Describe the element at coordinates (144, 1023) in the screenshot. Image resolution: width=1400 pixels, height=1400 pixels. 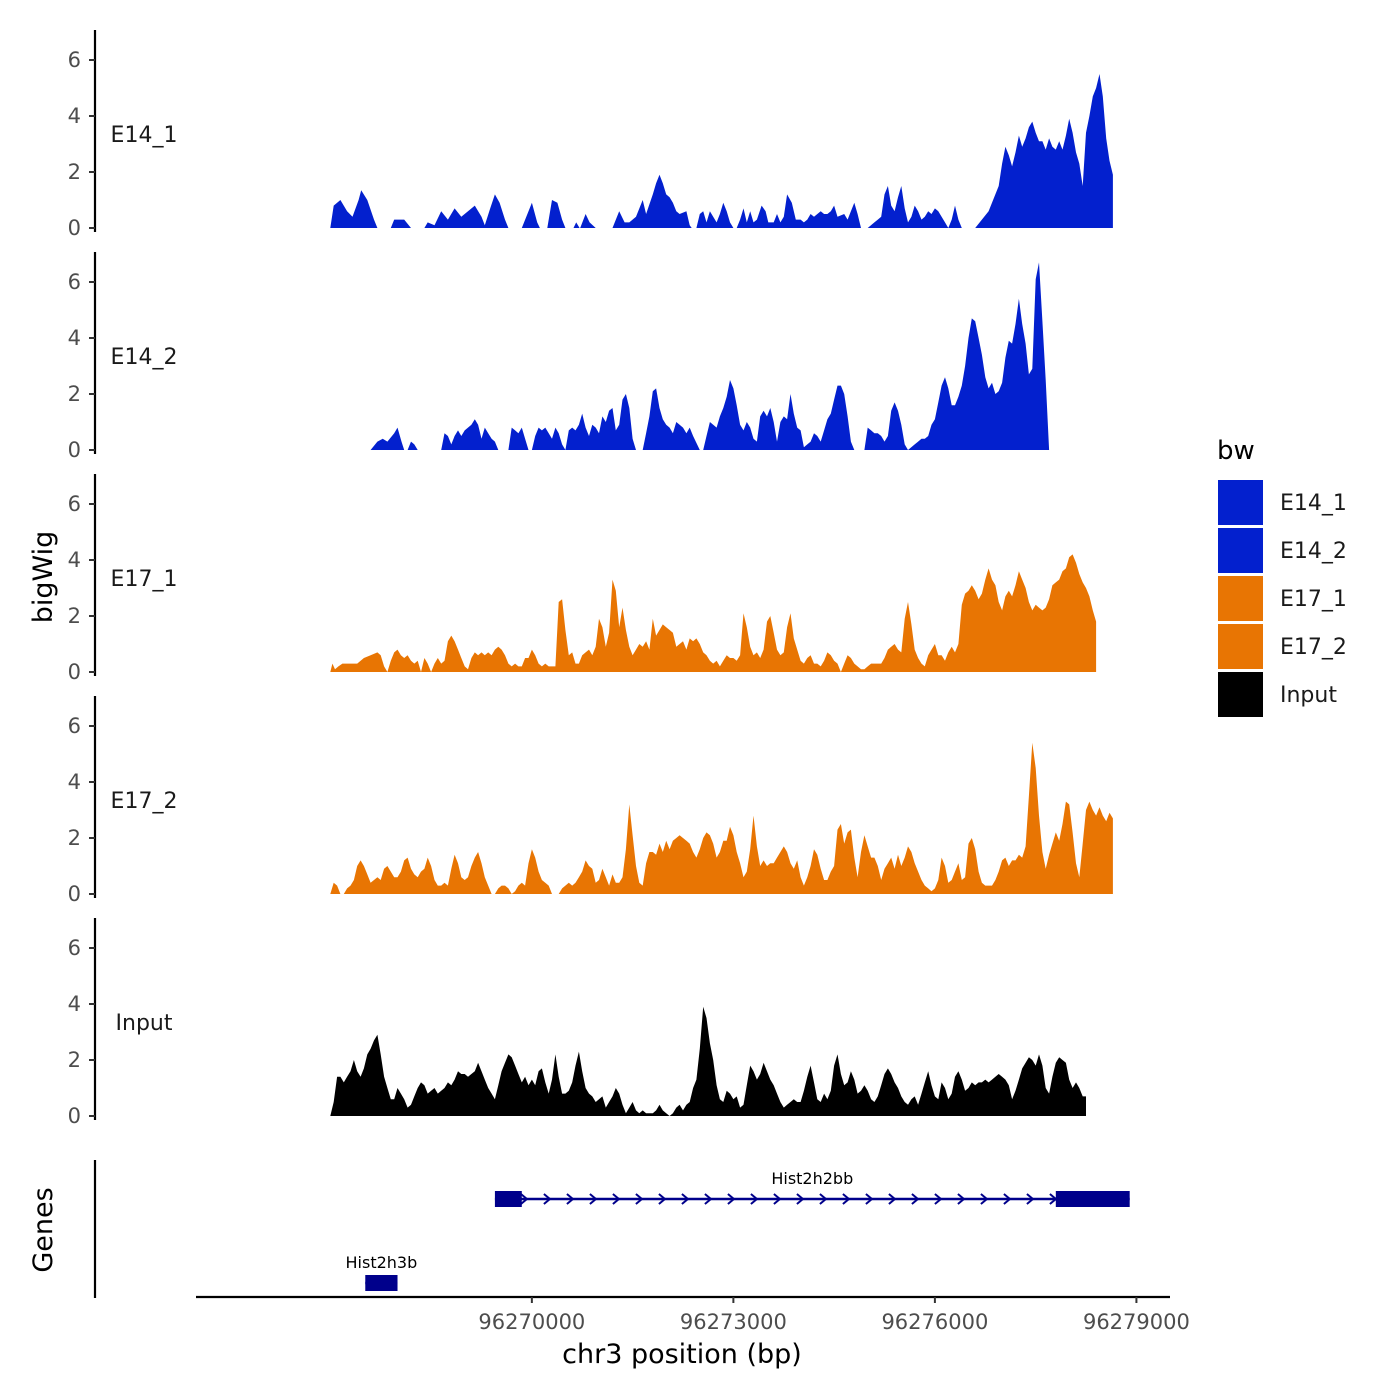
I see `track-label: Input` at that location.